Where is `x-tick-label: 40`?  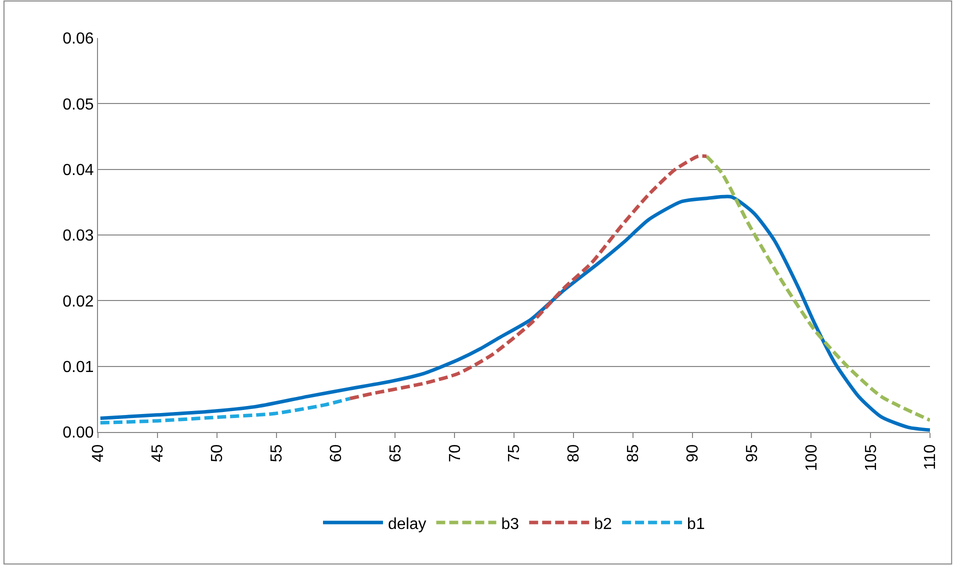 x-tick-label: 40 is located at coordinates (99, 453).